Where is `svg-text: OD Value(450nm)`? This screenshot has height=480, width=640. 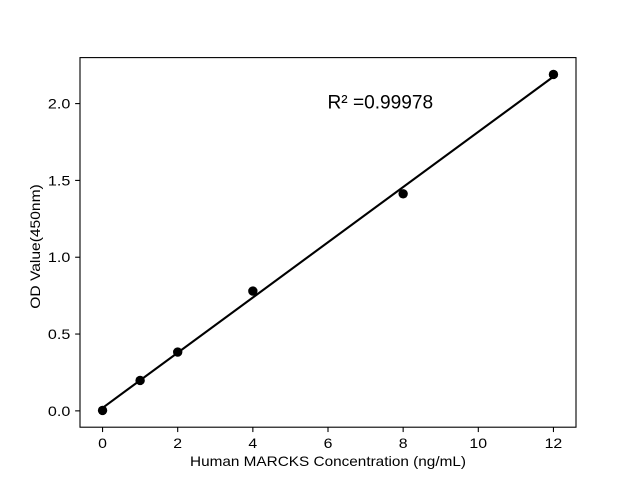
svg-text: OD Value(450nm) is located at coordinates (35, 246).